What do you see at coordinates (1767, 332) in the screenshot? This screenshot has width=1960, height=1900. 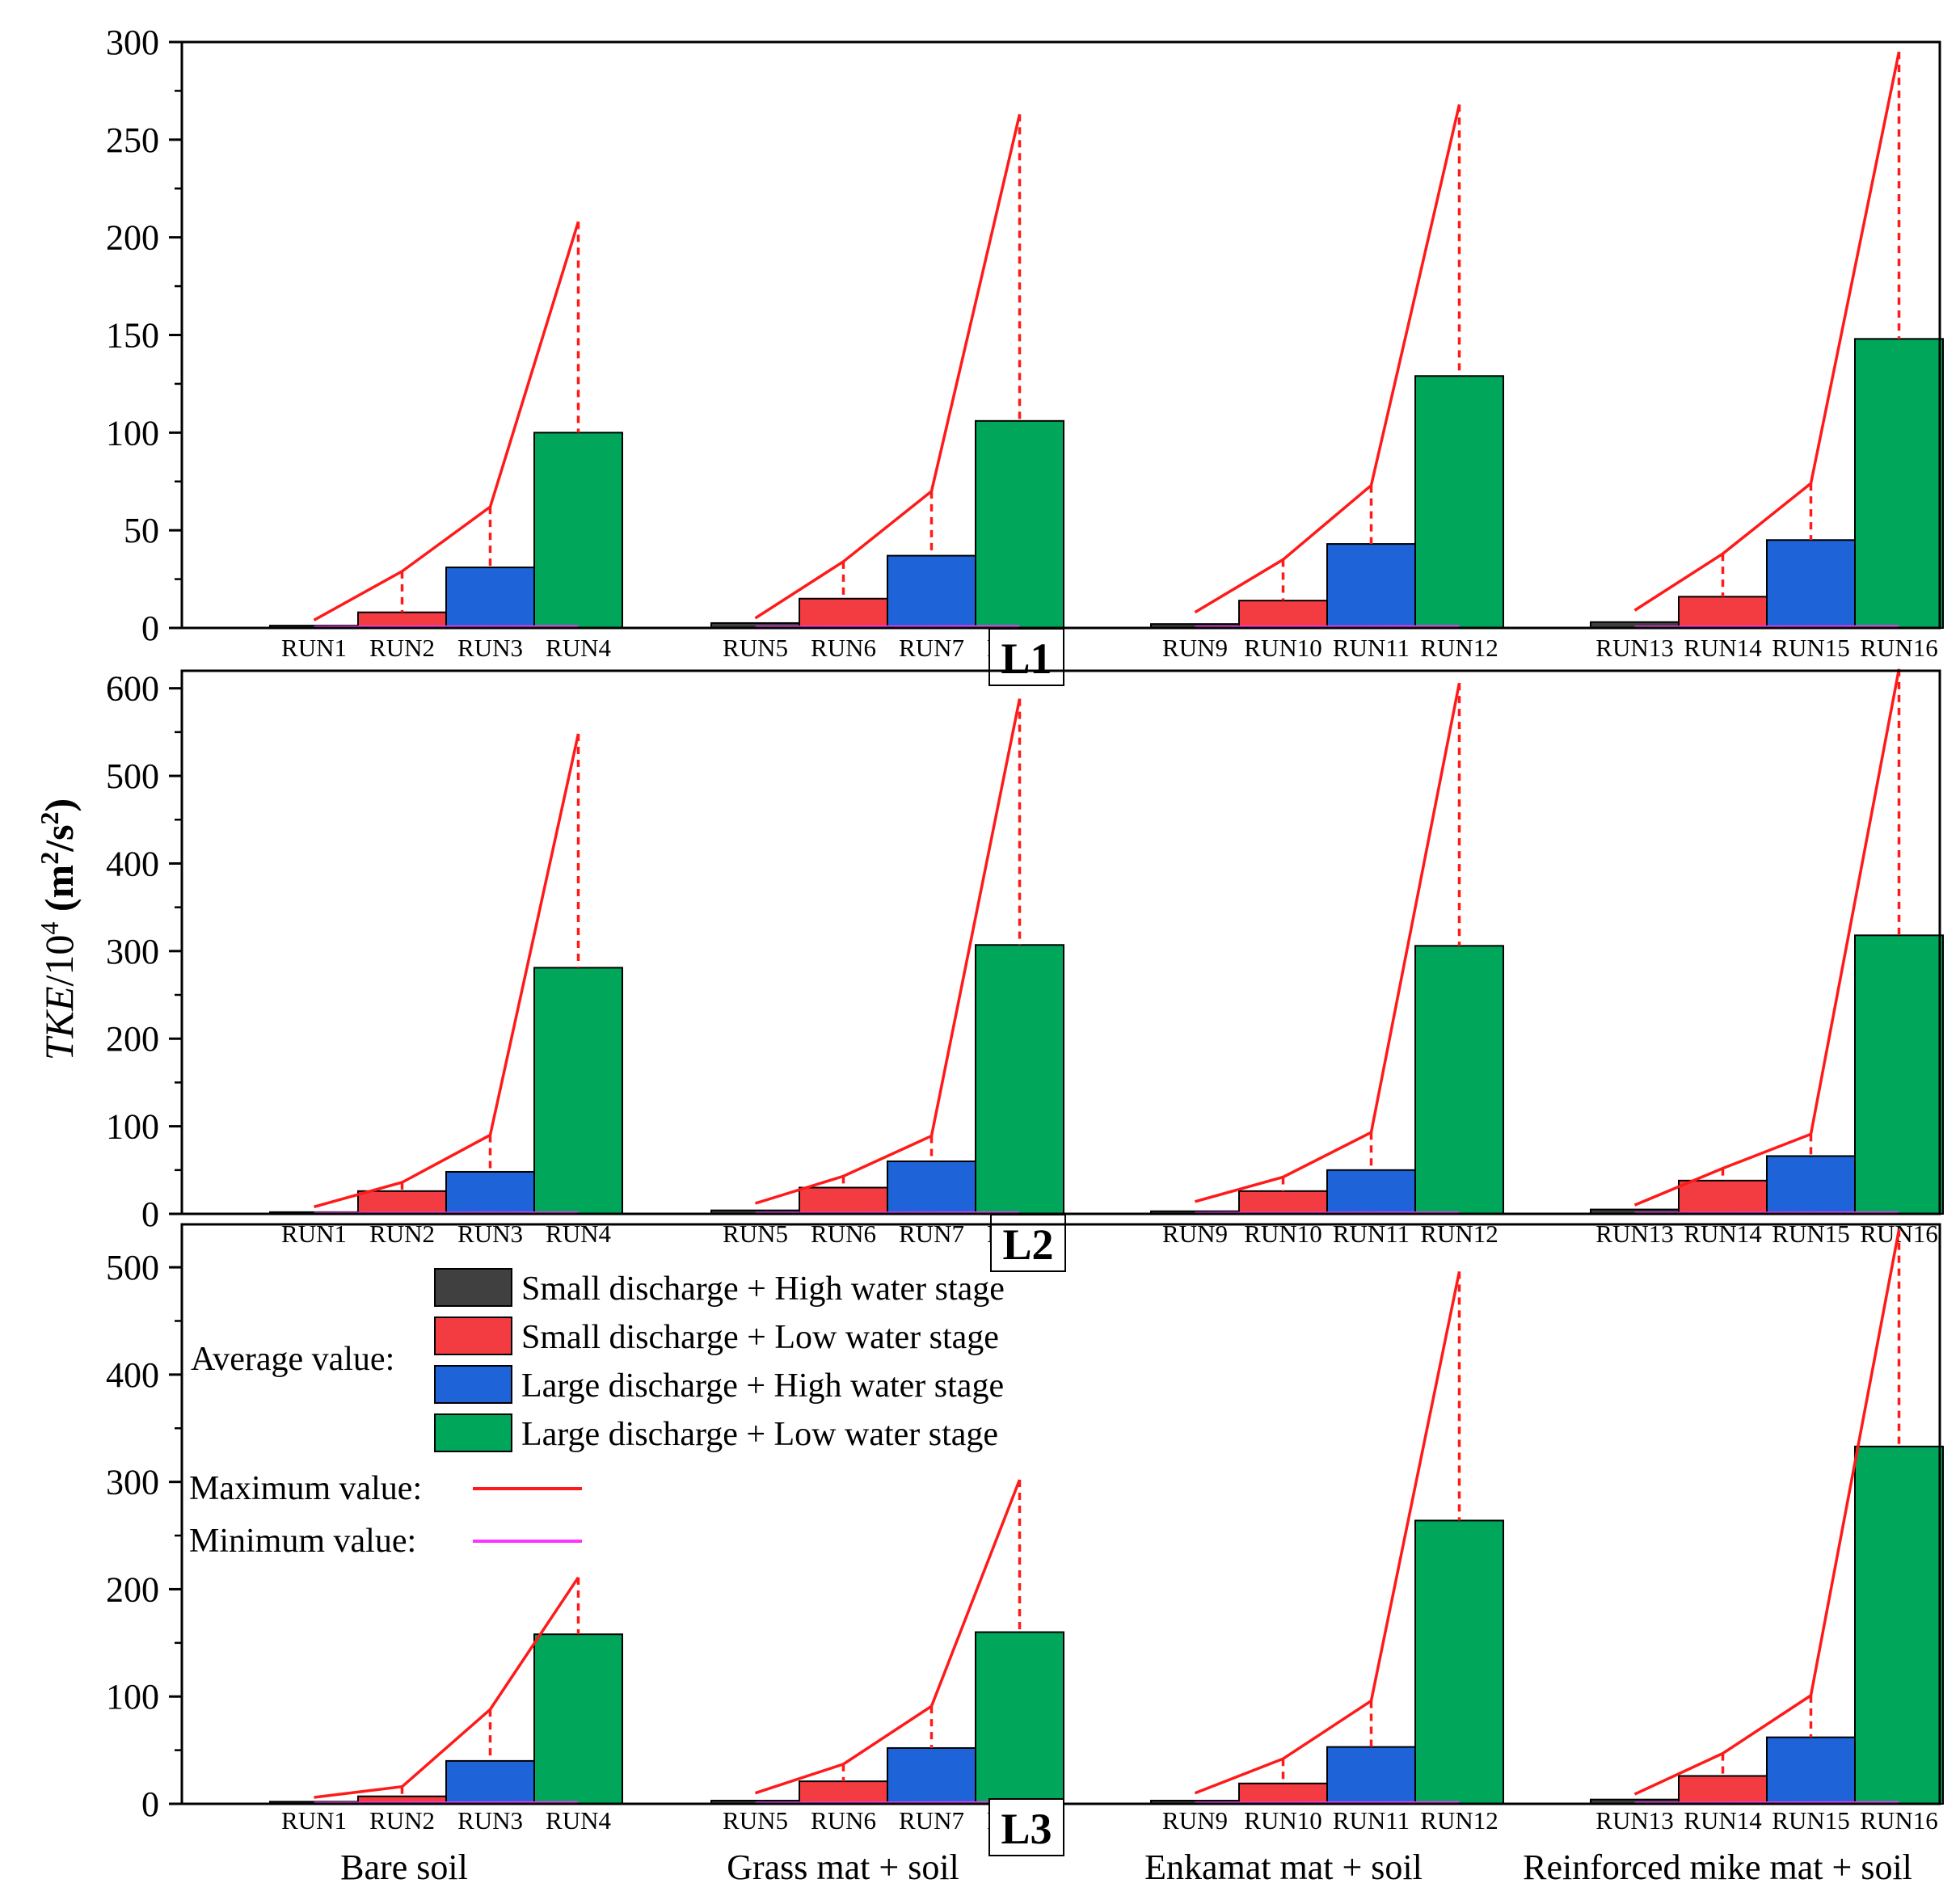 I see `max-line-L1-group4` at bounding box center [1767, 332].